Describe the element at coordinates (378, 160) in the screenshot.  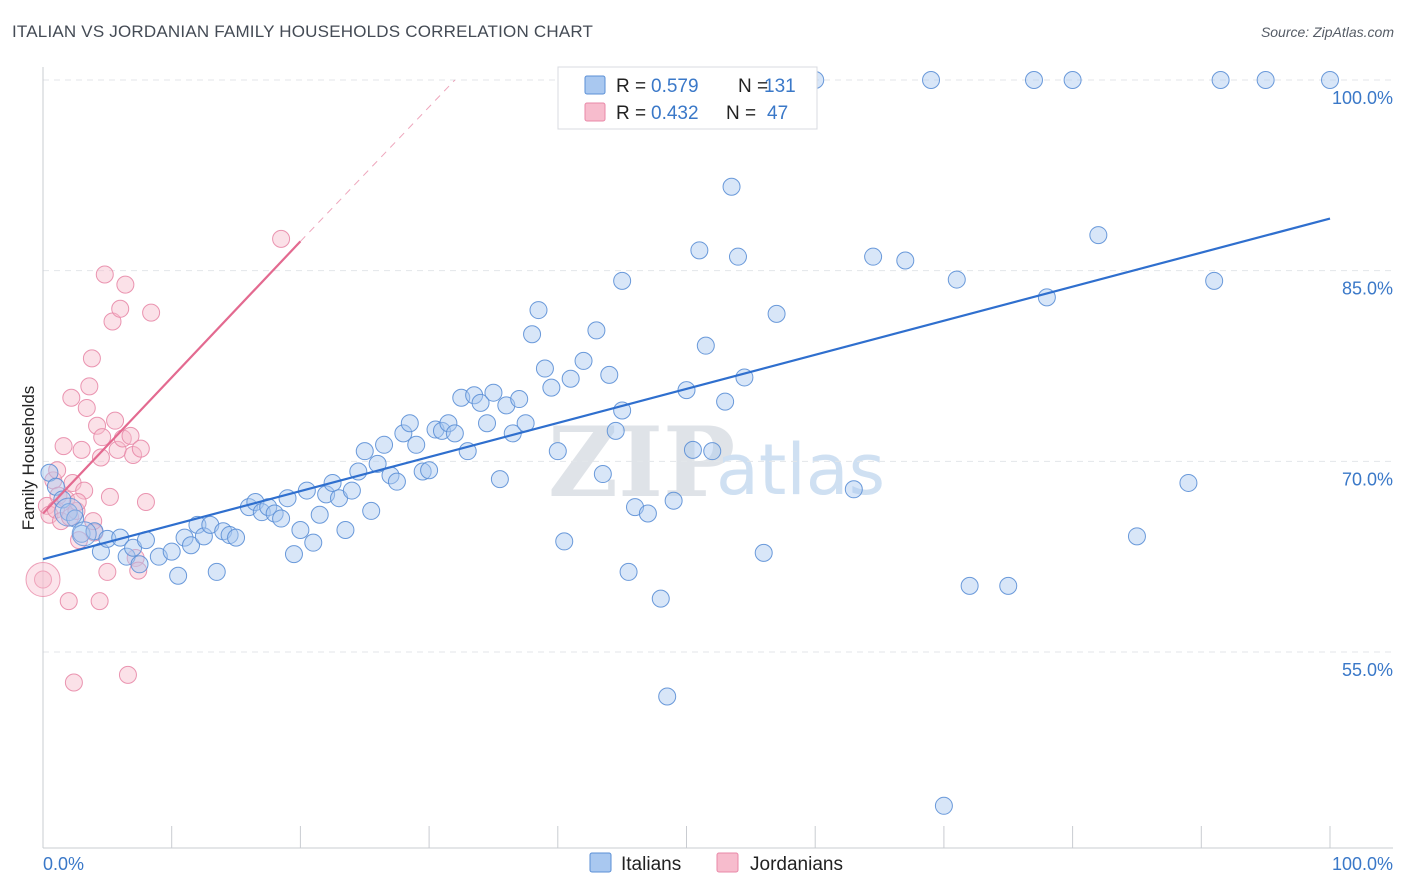
I see `jordanians-trend-extension` at that location.